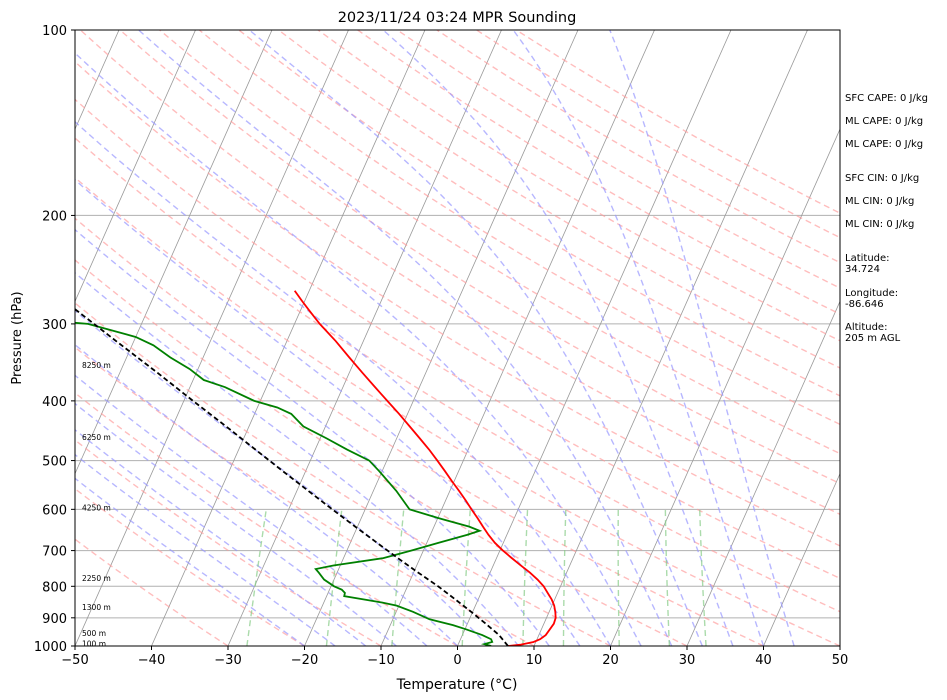  I want to click on y-tick-label: 600, so click(54, 510).